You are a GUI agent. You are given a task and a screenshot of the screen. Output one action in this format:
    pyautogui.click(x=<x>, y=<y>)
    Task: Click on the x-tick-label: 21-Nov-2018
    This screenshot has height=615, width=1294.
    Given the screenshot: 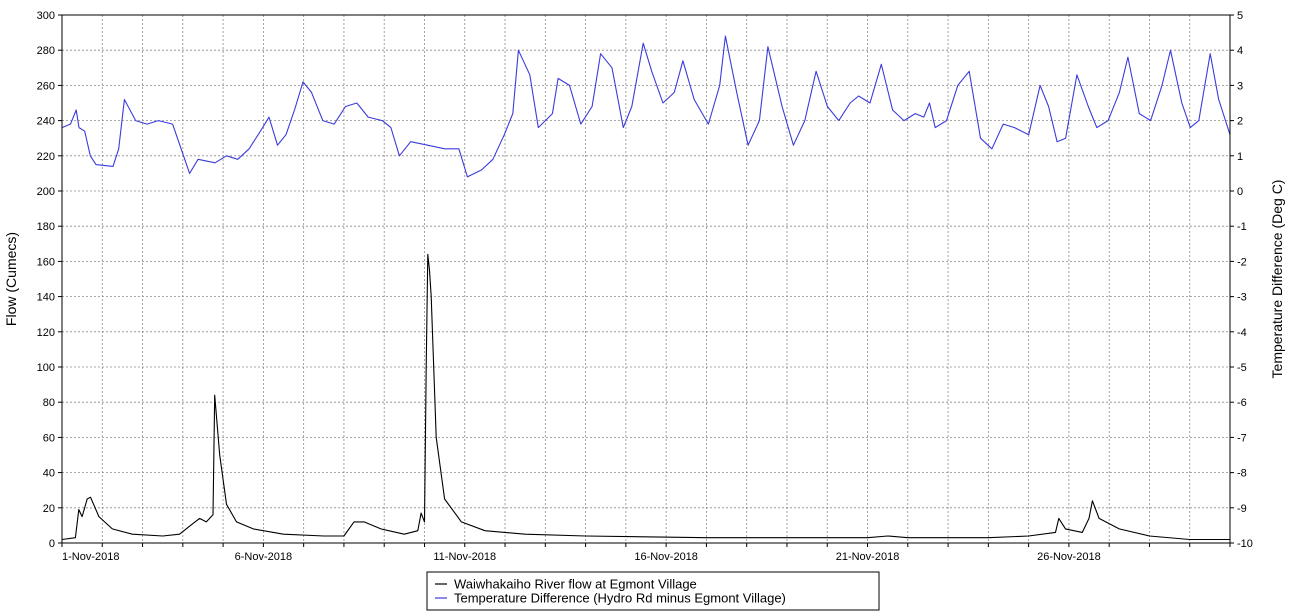 What is the action you would take?
    pyautogui.click(x=868, y=557)
    